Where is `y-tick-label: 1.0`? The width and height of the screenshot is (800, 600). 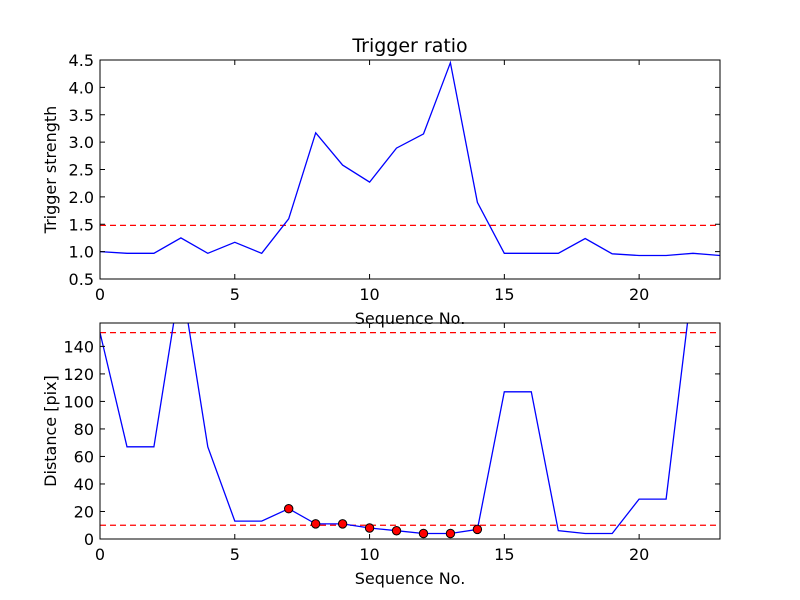
y-tick-label: 1.0 is located at coordinates (81, 252).